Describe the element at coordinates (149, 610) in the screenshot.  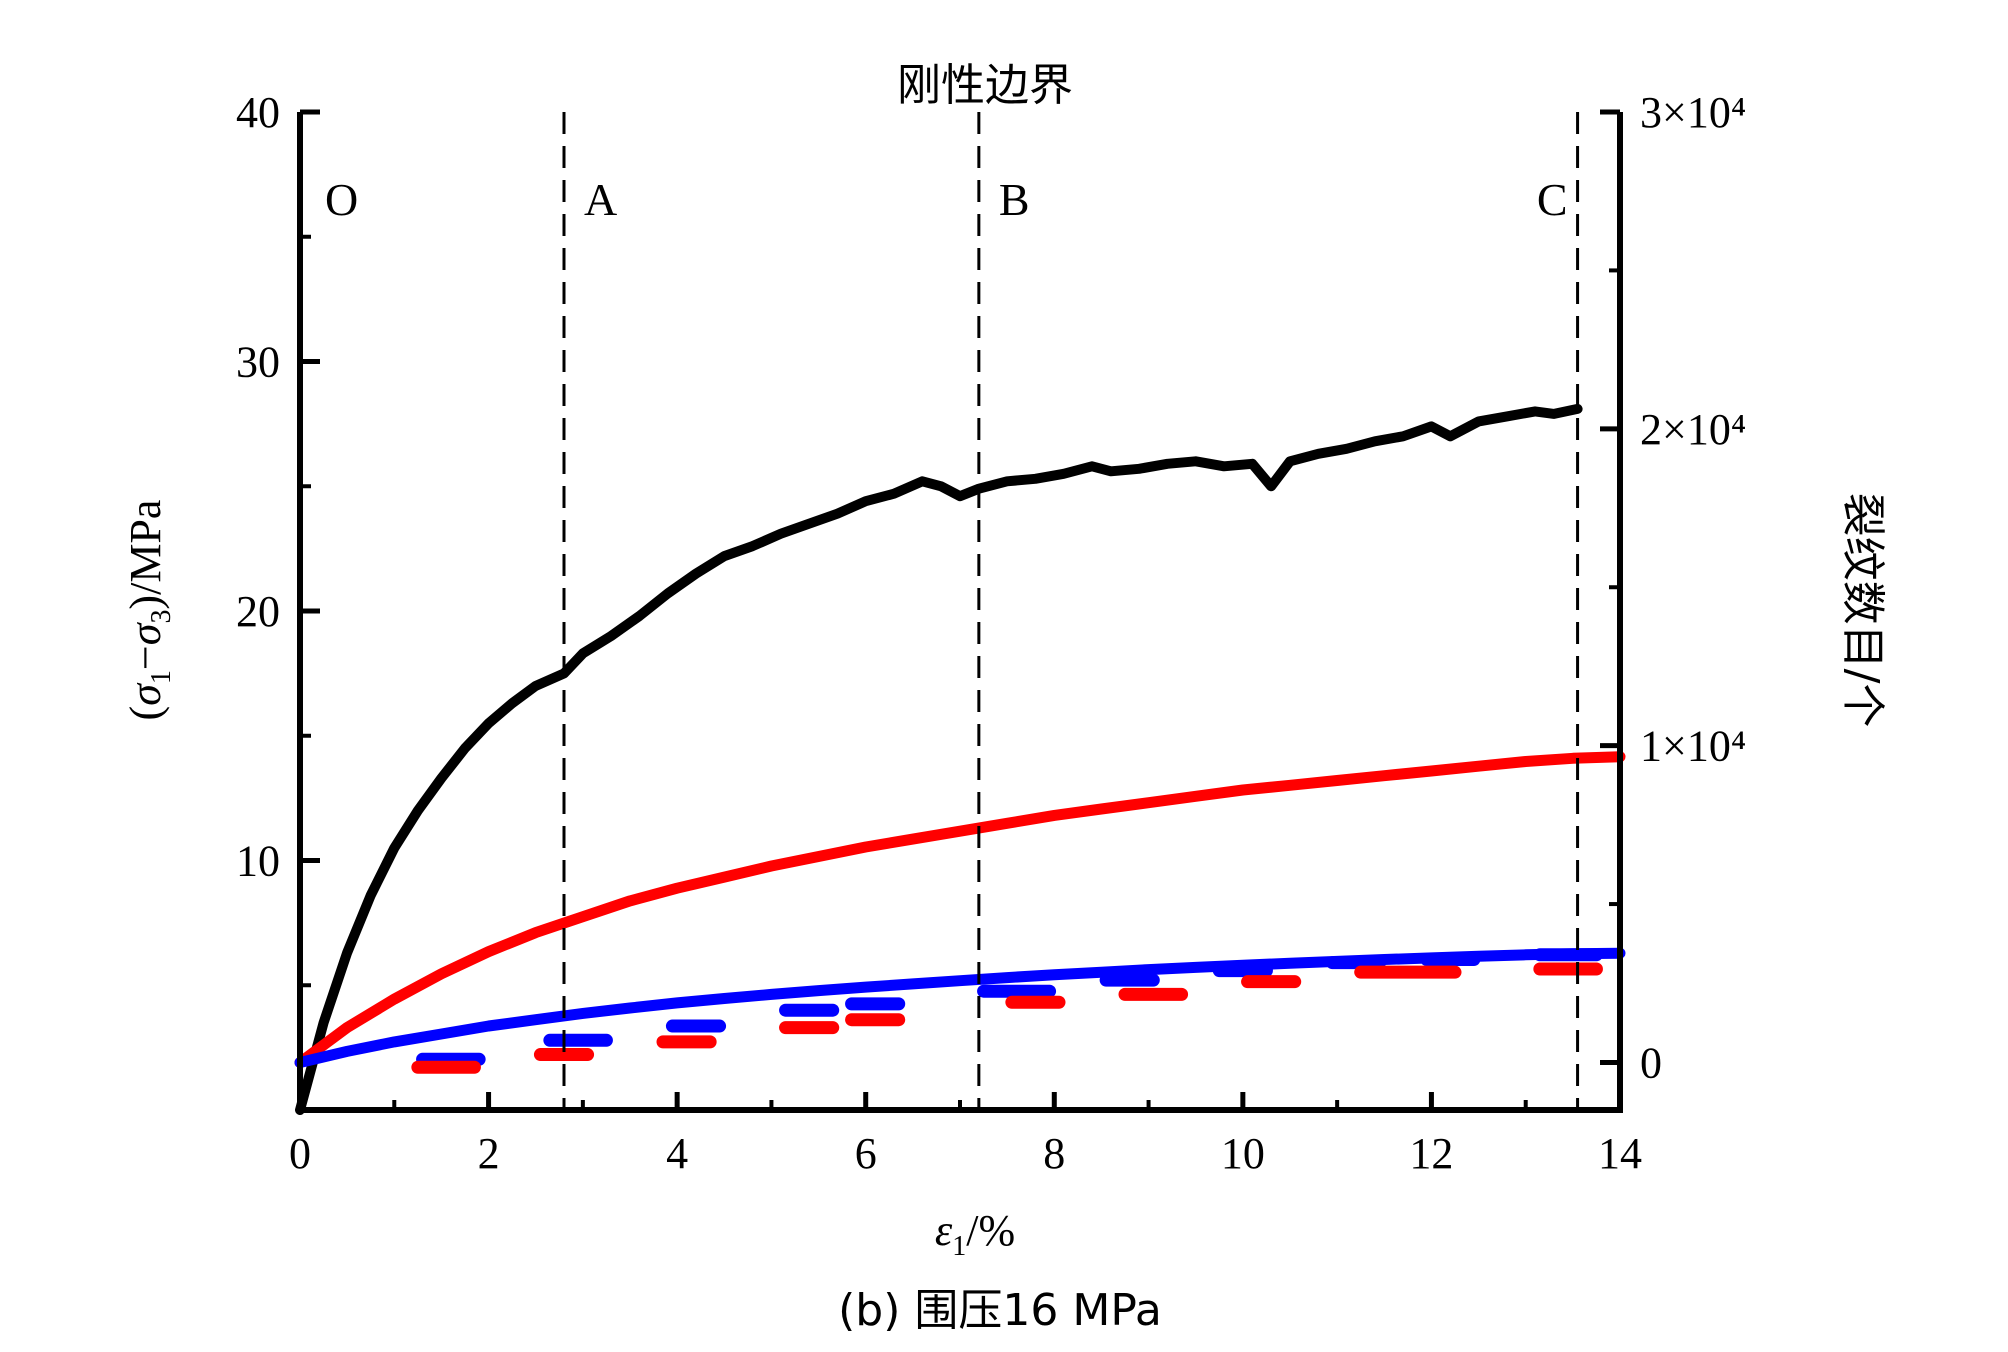
I see `left-axis-label: (σ1−σ3)/MPa` at that location.